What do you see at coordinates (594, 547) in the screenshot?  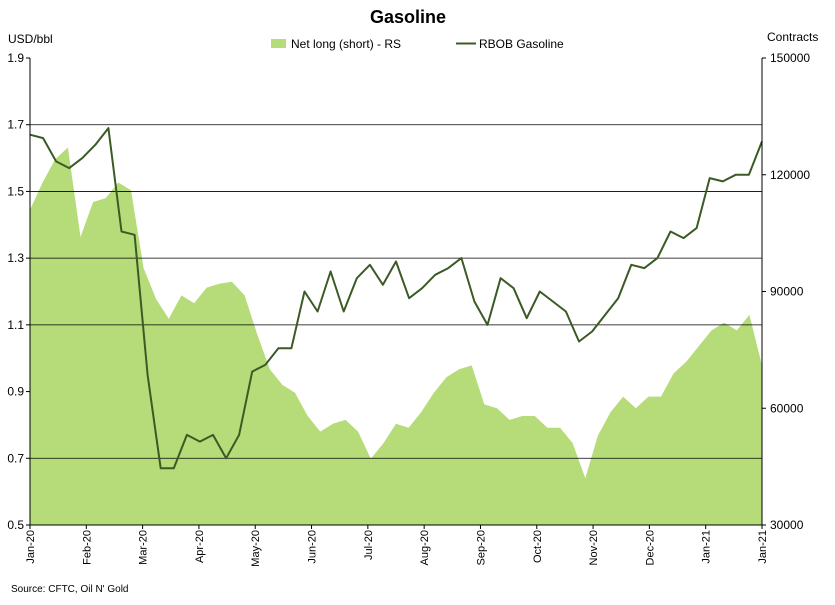 I see `x-tick-label: Nov-20` at bounding box center [594, 547].